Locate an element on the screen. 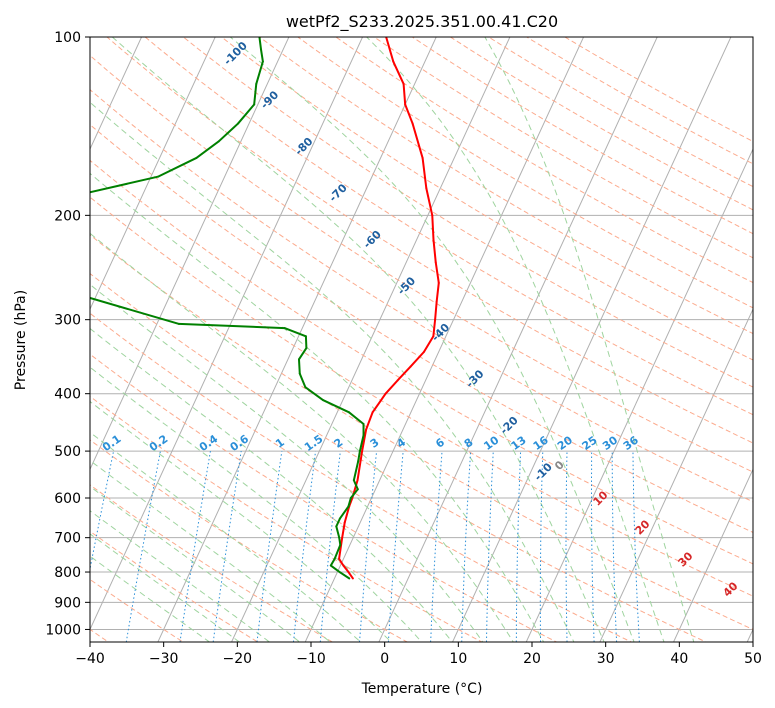  x-tick-label: −40 is located at coordinates (90, 659).